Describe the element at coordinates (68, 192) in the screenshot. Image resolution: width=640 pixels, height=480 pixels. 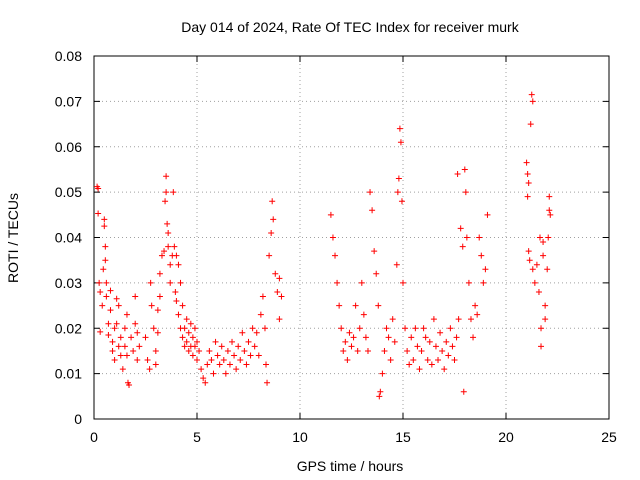
I see `y-tick-label: 0.05` at that location.